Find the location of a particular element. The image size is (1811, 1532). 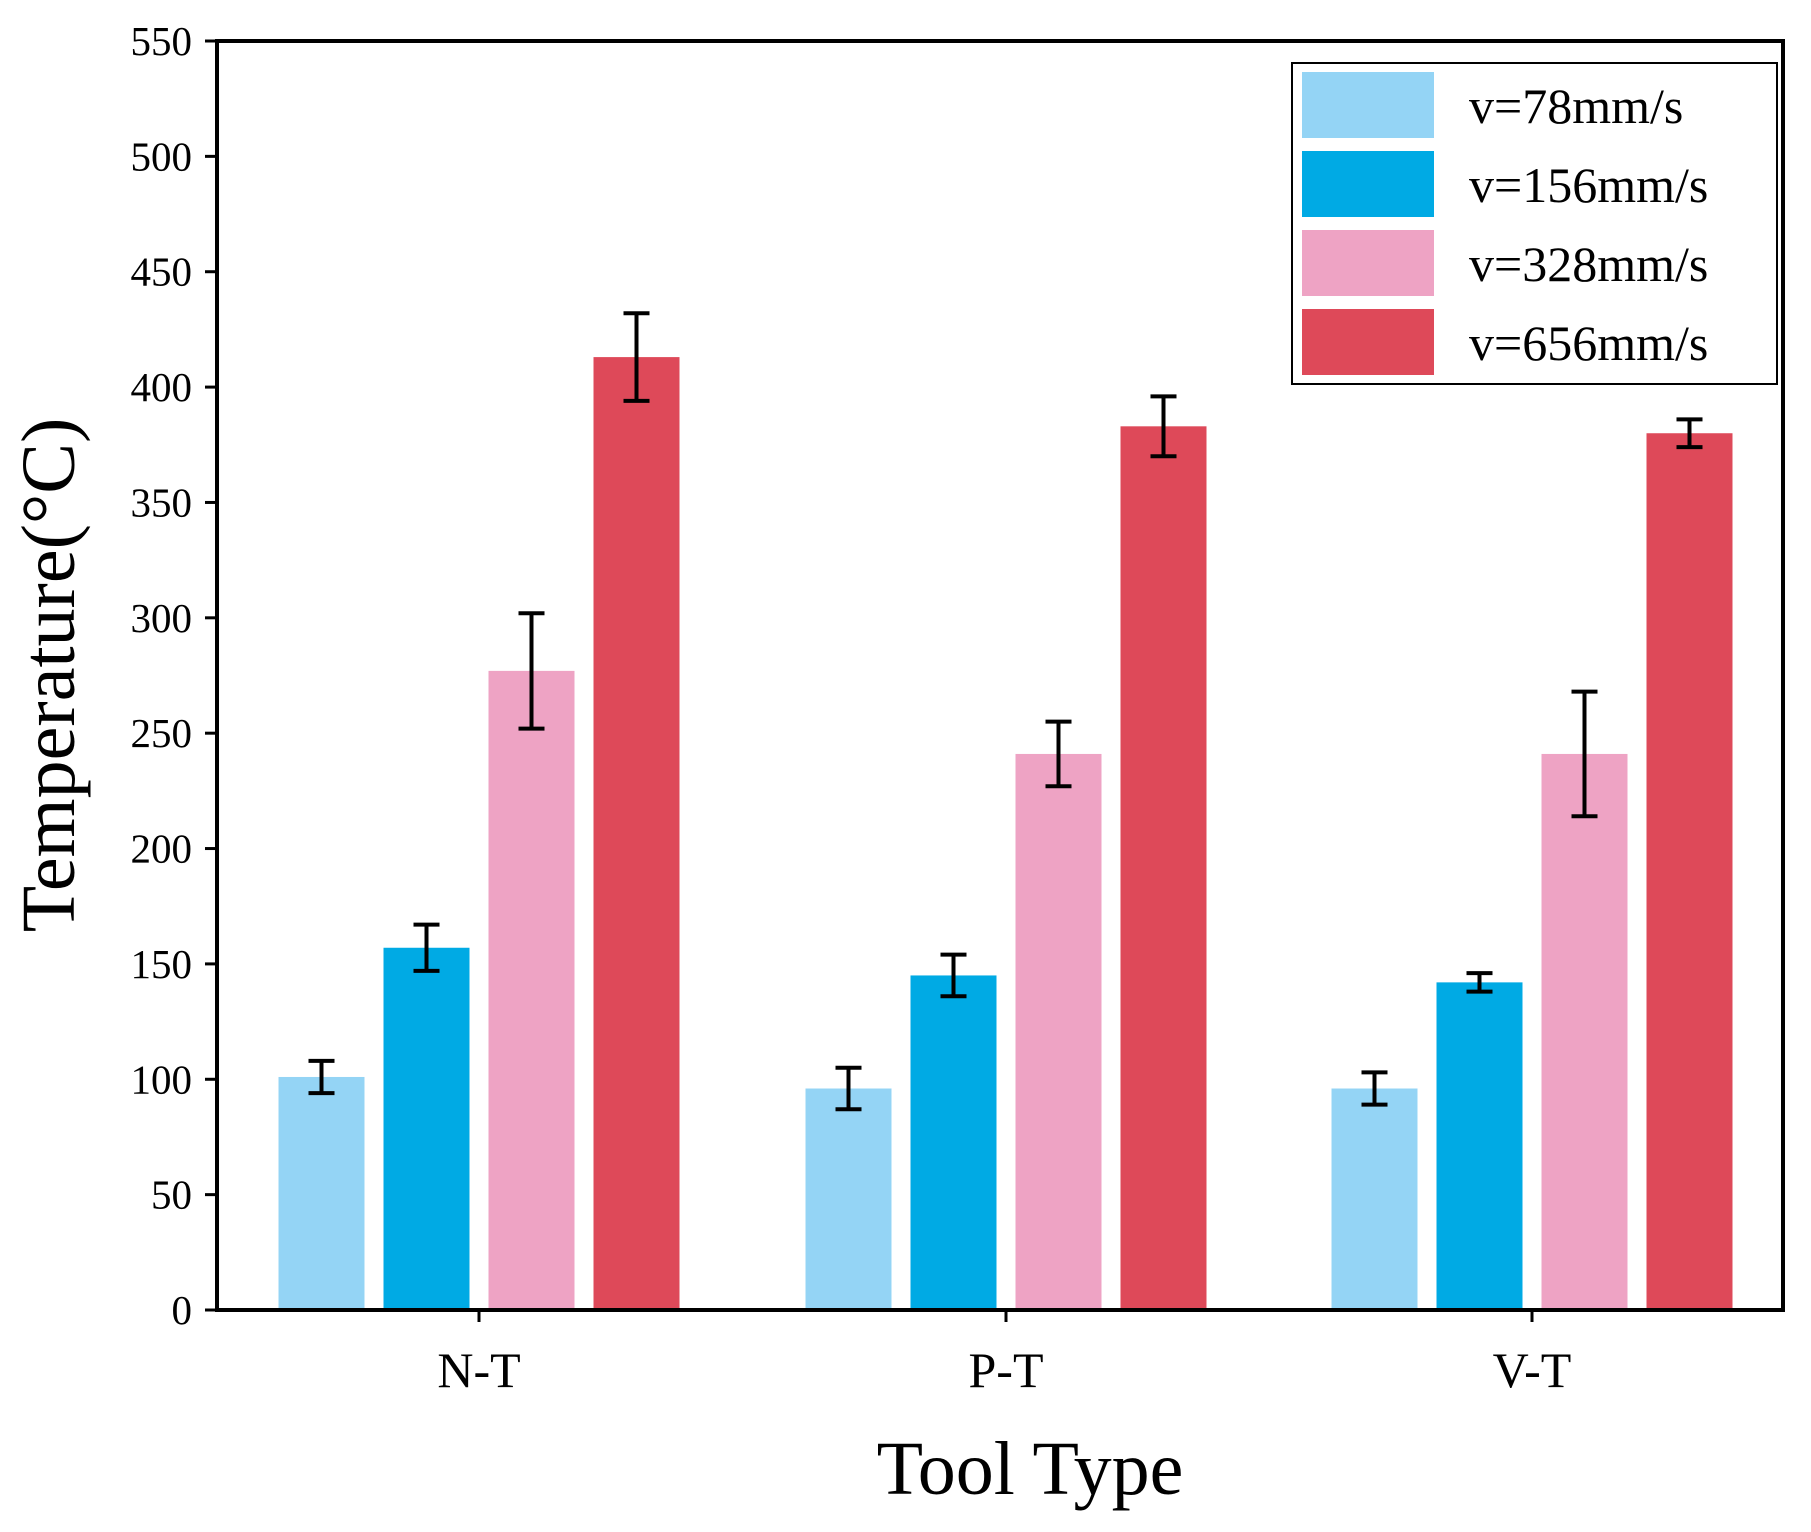

legend-label-v=656mm/s: v=656mm/s is located at coordinates (1588, 343).